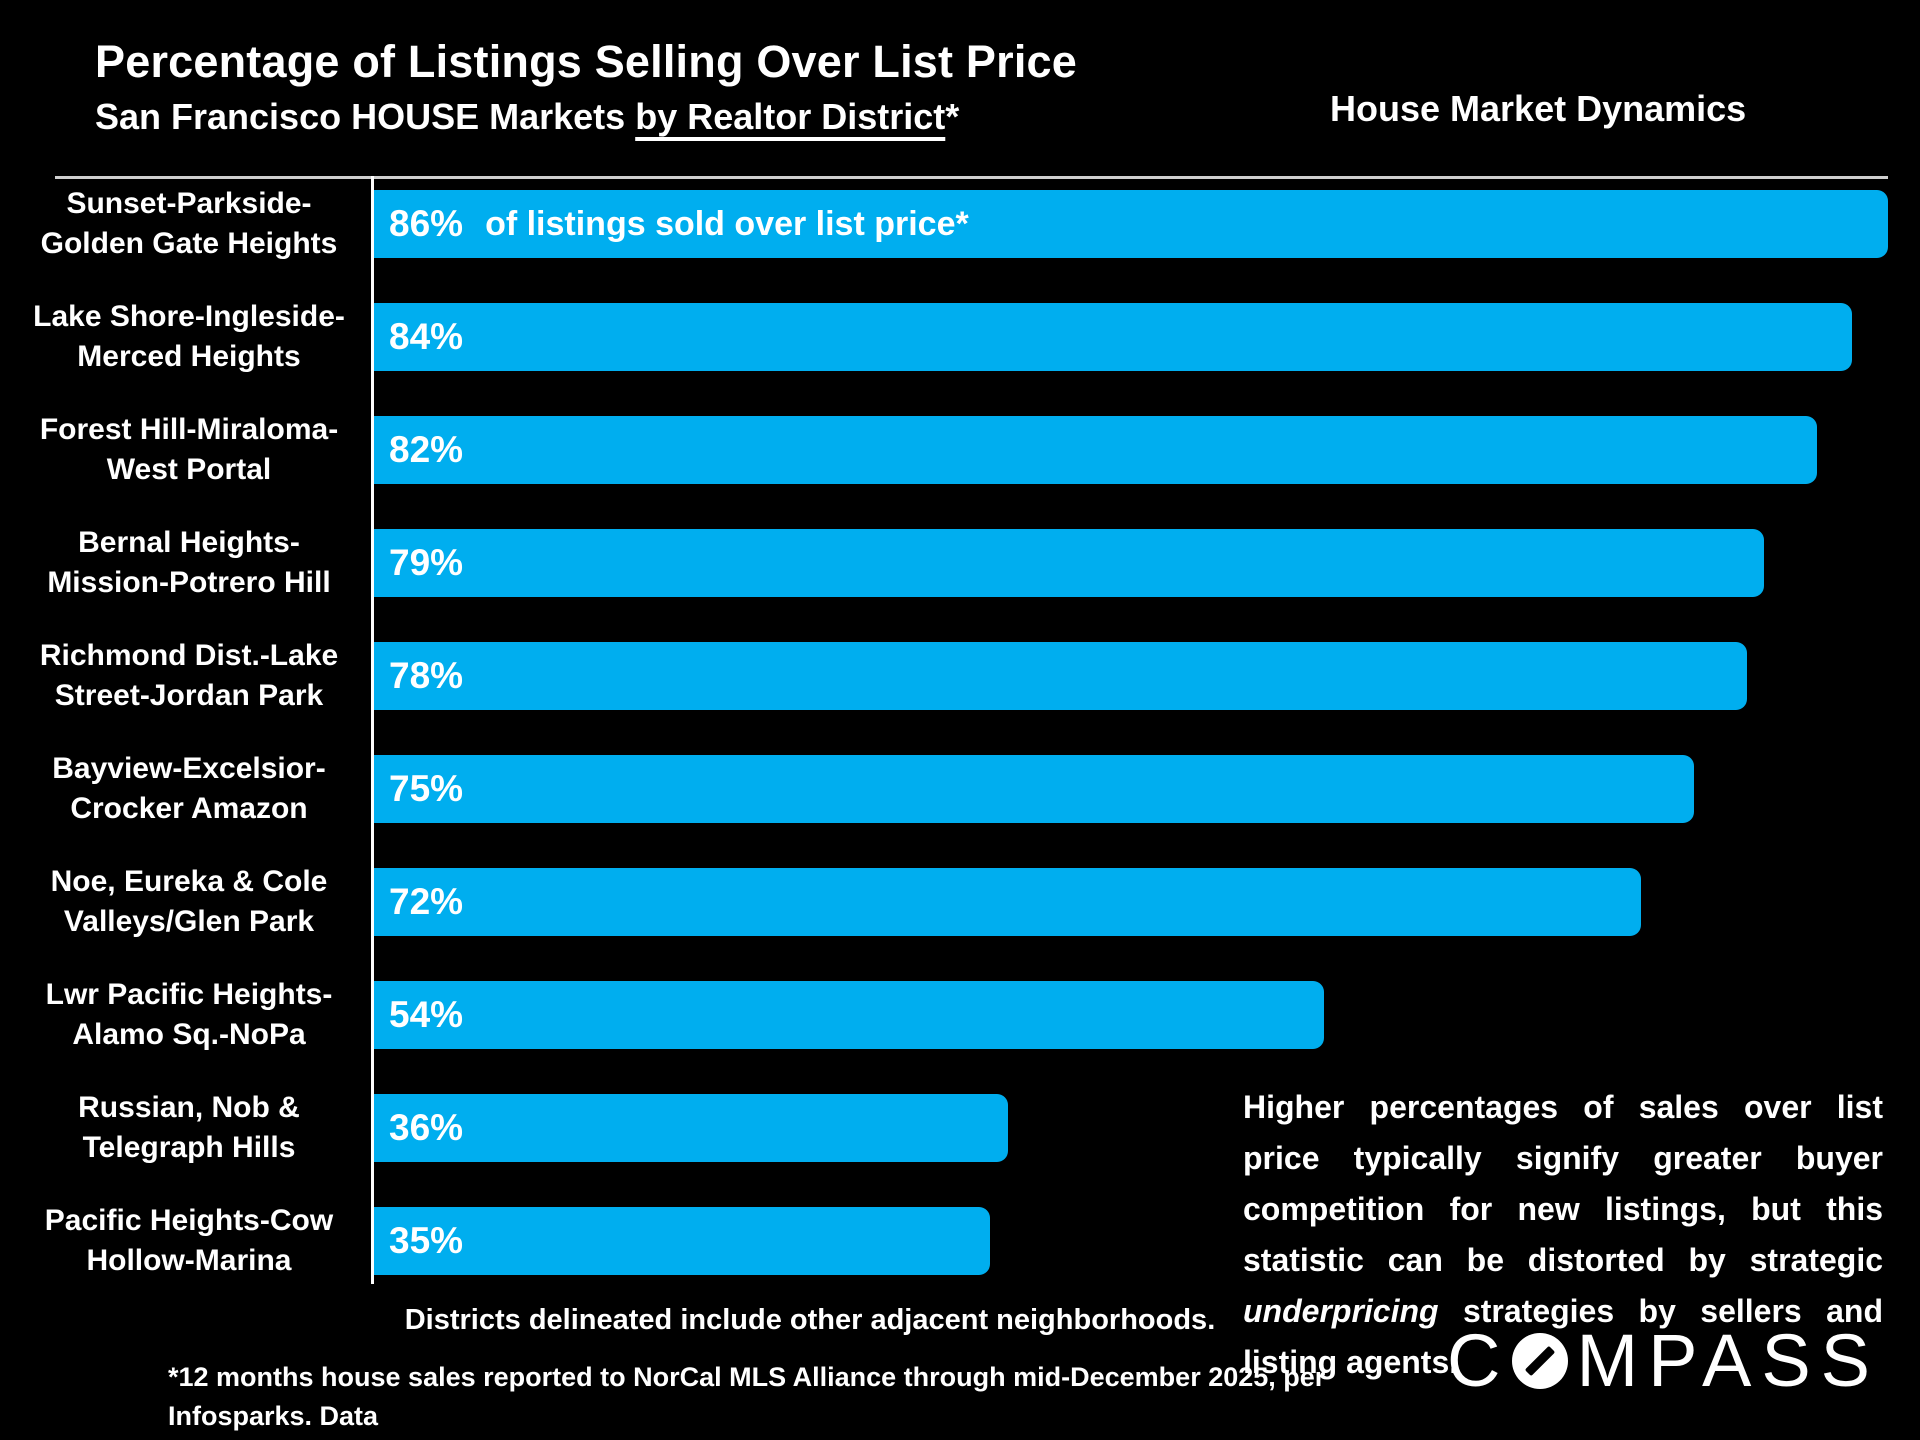 The image size is (1920, 1440). Describe the element at coordinates (1131, 224) in the screenshot. I see `bar: 86% of listings sold over list price*` at that location.